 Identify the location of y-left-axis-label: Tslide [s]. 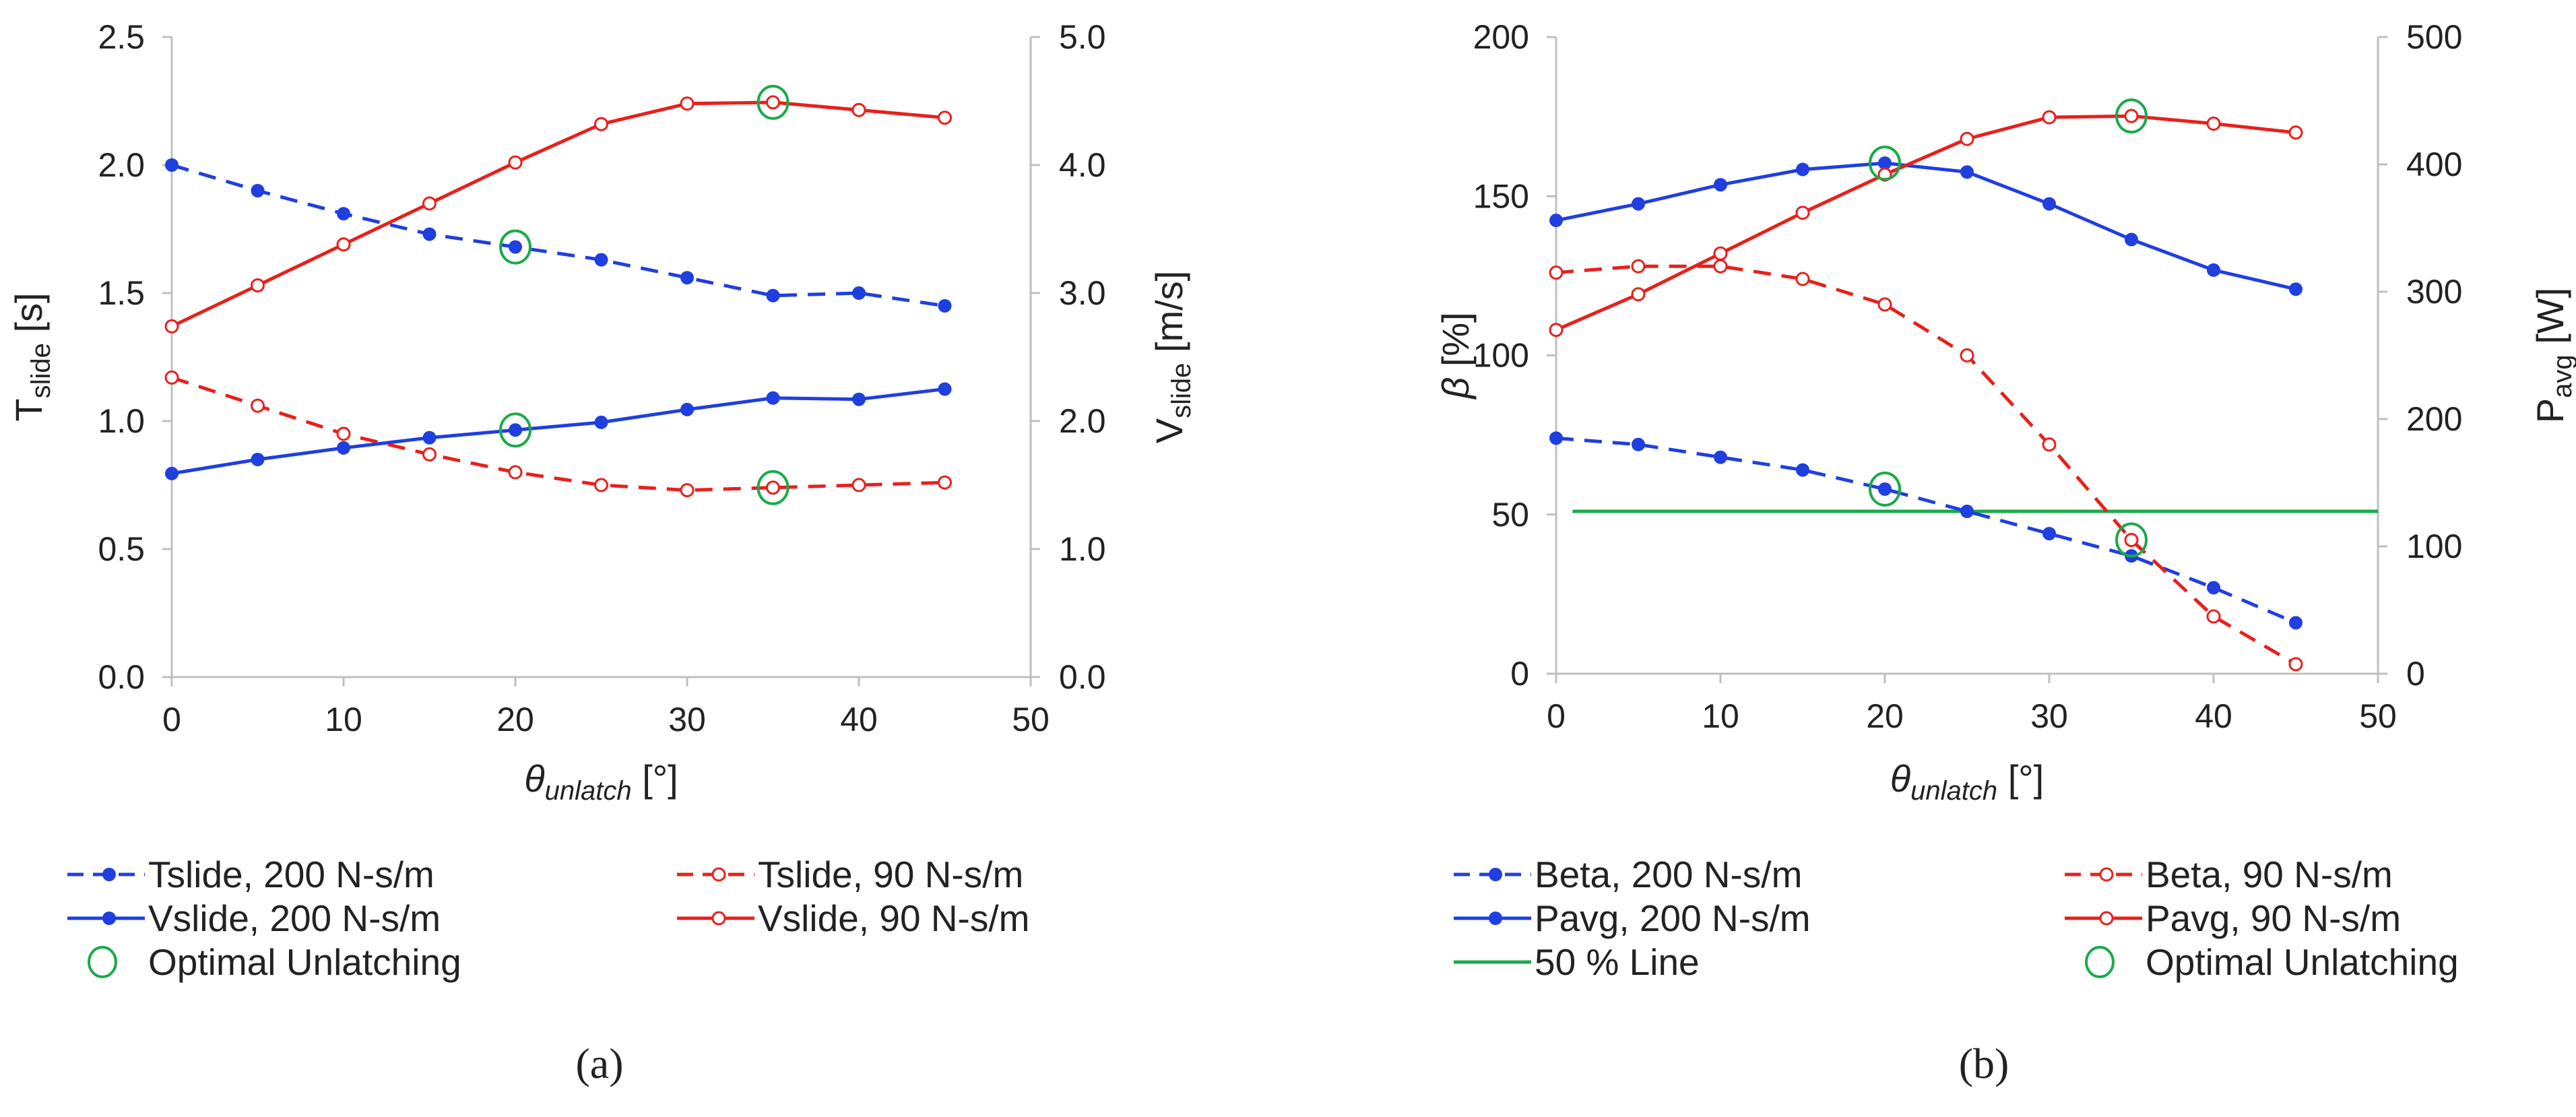
(31, 356).